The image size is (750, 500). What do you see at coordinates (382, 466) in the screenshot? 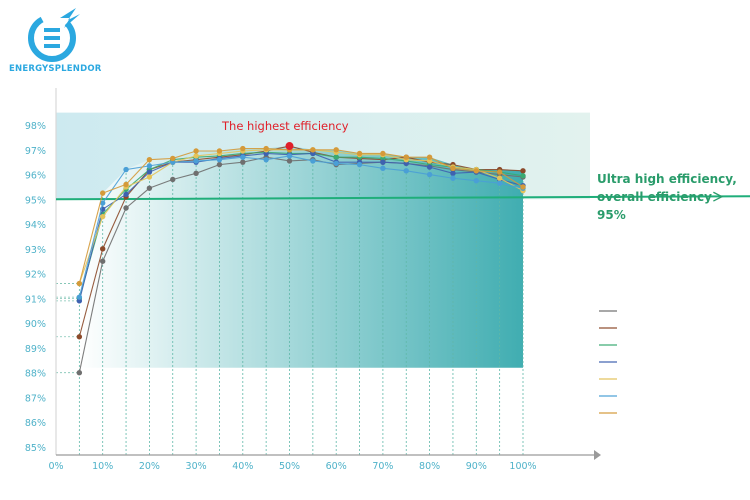
I see `x-tick-label: 70%` at bounding box center [382, 466].